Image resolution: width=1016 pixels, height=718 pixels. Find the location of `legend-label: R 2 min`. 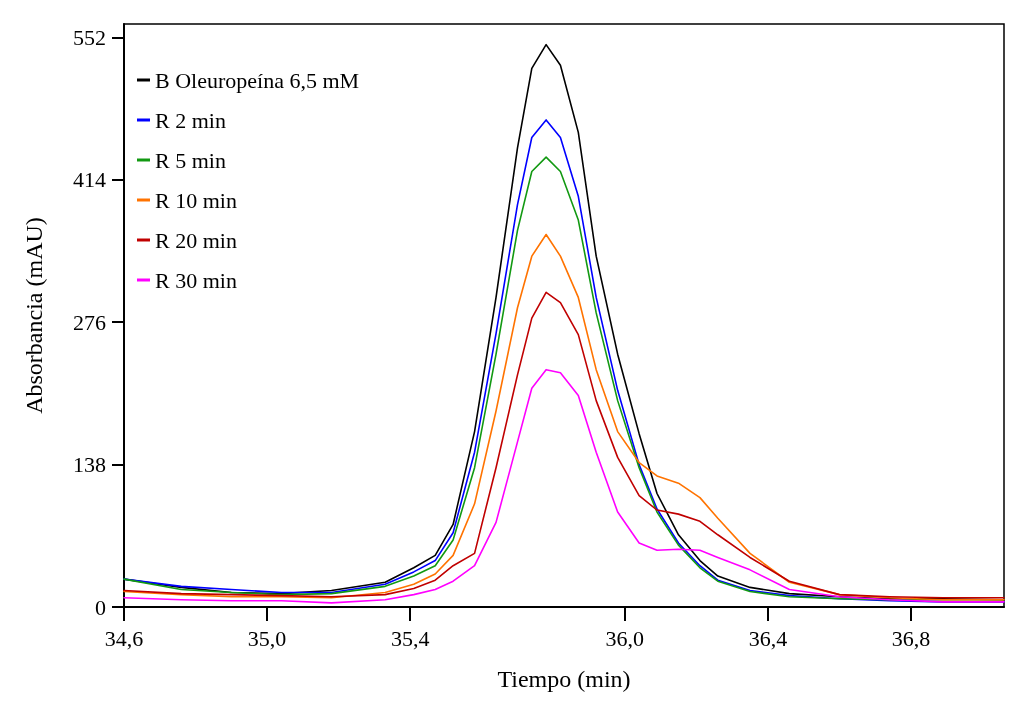

legend-label: R 2 min is located at coordinates (190, 120).